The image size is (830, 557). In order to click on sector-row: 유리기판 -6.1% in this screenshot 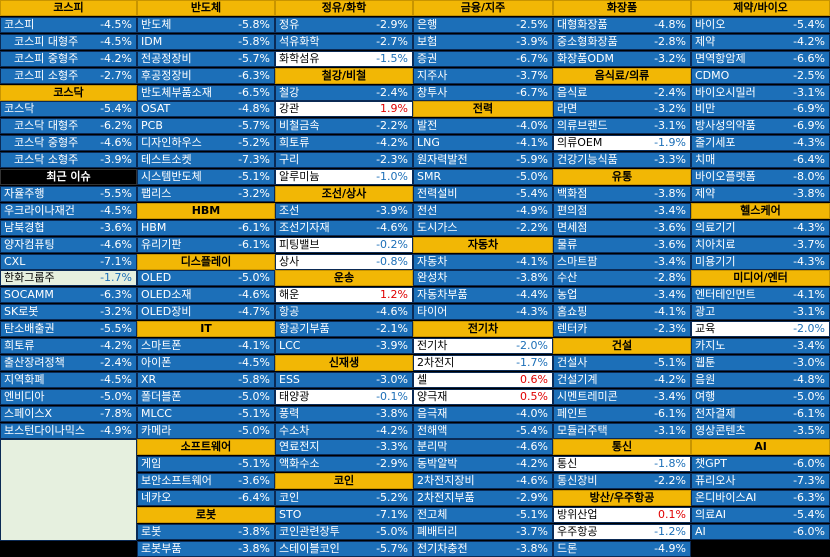, I will do `click(206, 244)`.